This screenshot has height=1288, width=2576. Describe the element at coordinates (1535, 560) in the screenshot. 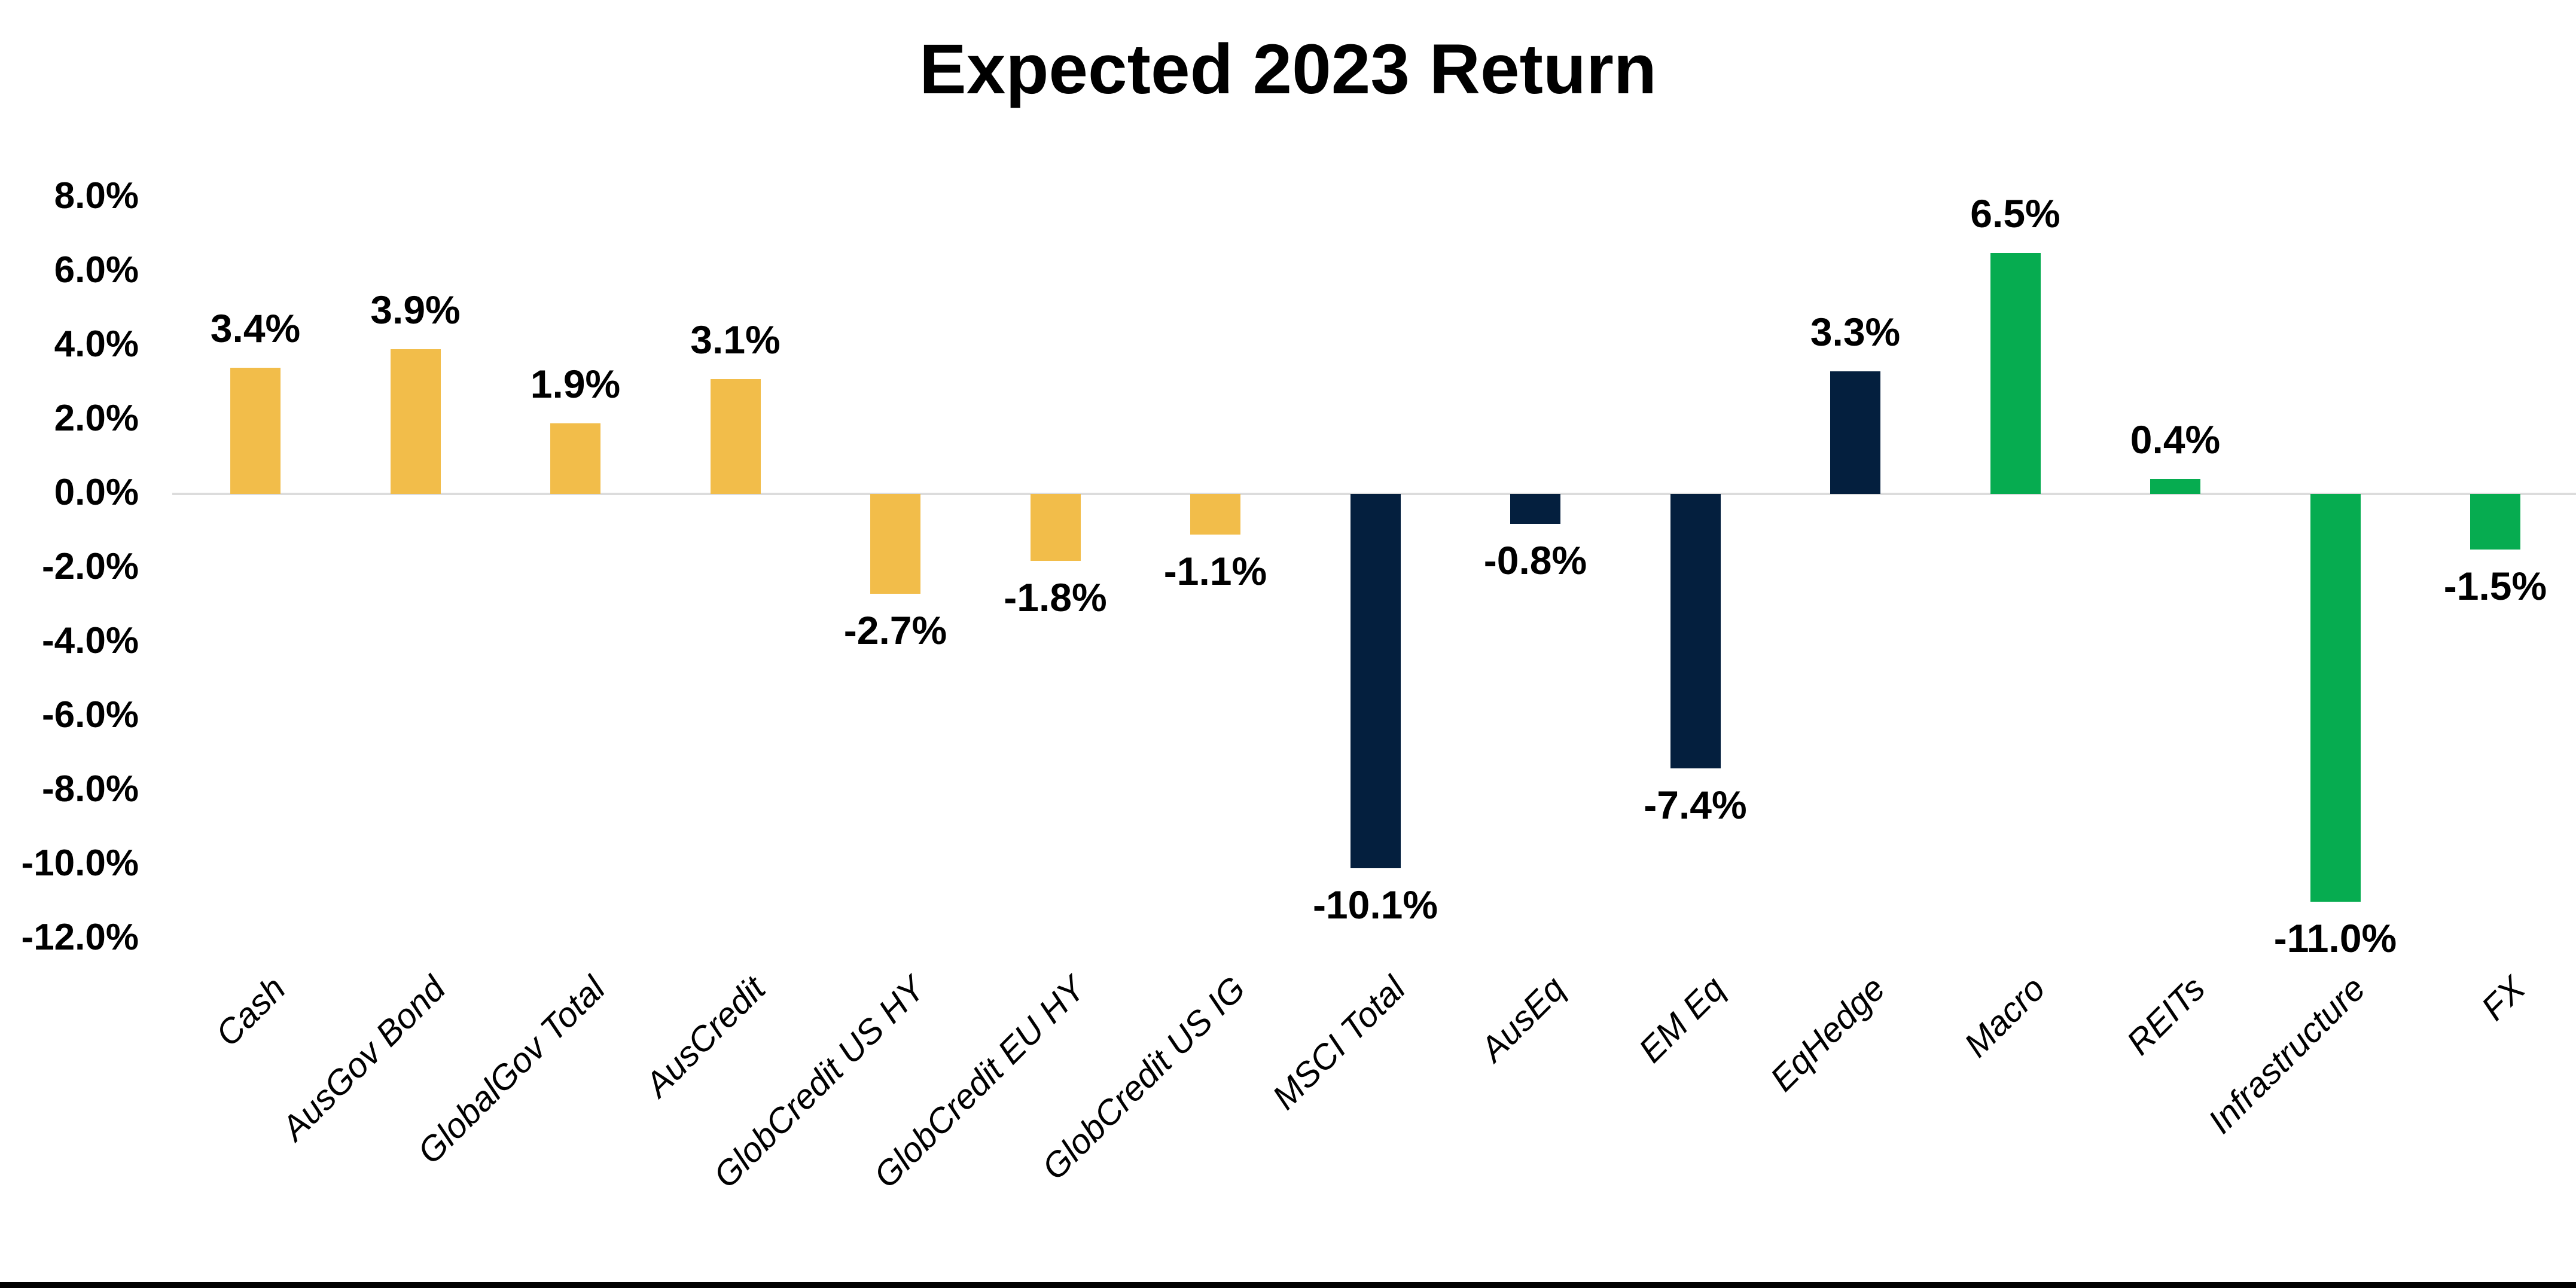

I see `bar-value-label: -0.8%` at that location.